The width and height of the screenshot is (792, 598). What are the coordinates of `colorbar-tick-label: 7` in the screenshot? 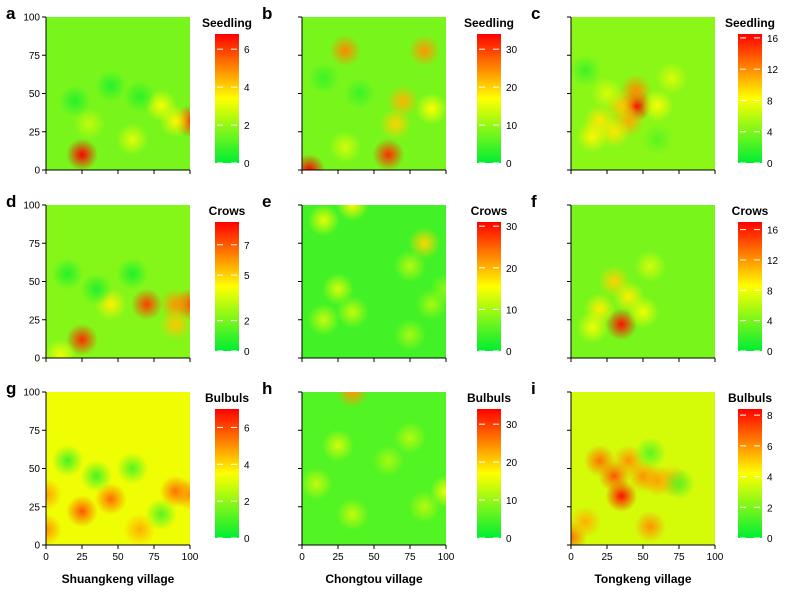 It's located at (247, 246).